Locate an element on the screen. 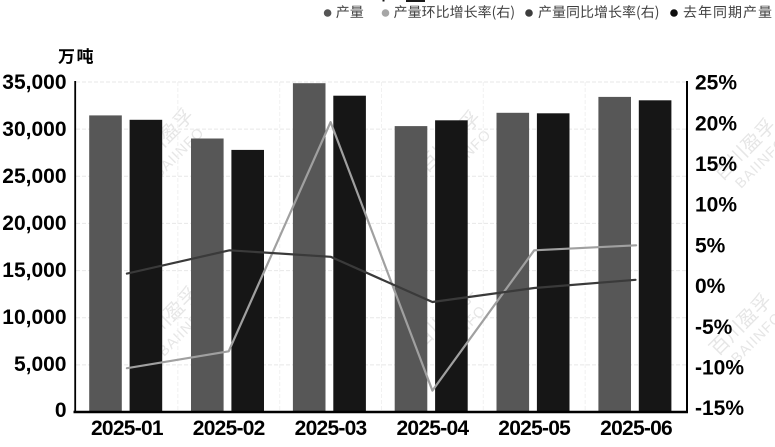 This screenshot has width=775, height=447. svg-text: 2025-06 is located at coordinates (636, 428).